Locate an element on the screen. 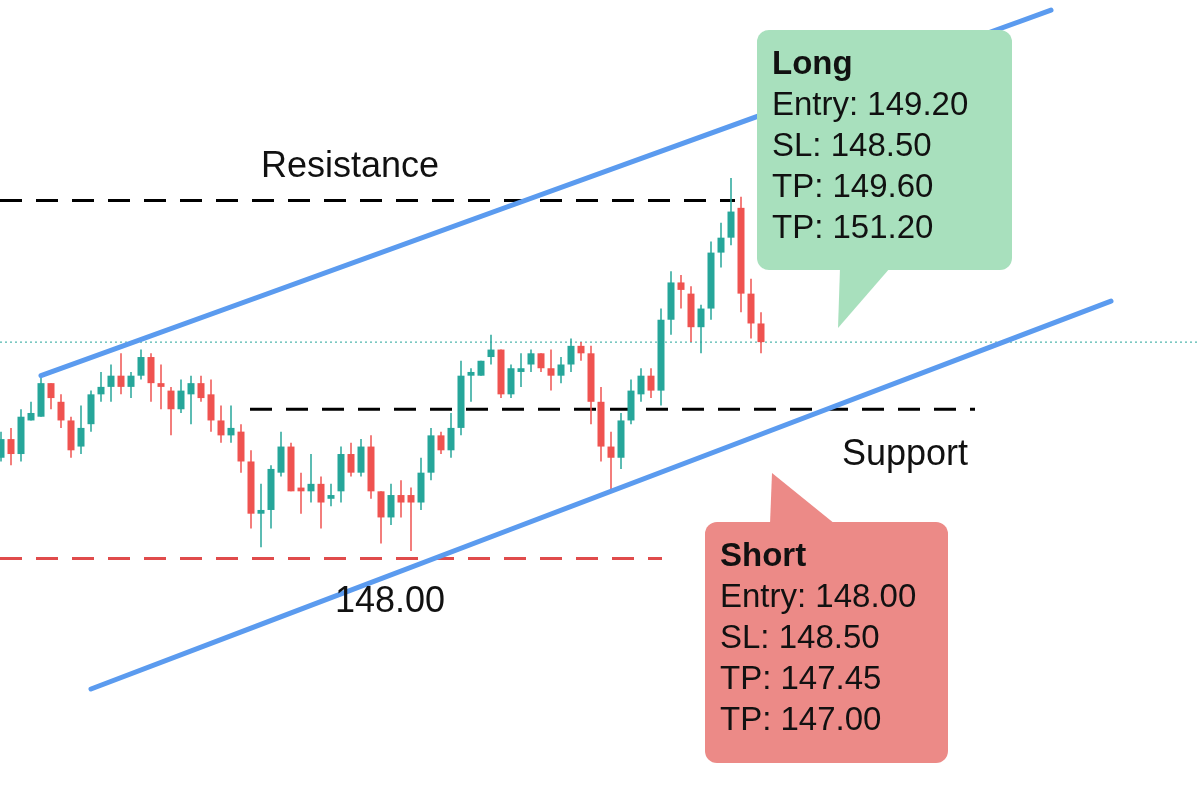 The height and width of the screenshot is (800, 1200). ref-line-label: Support is located at coordinates (905, 452).